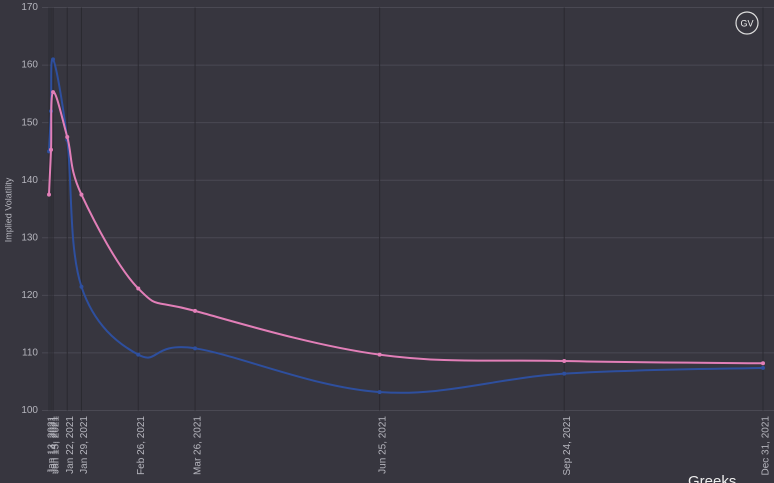  What do you see at coordinates (141, 445) in the screenshot?
I see `x-tick-label: Feb 26, 2021` at bounding box center [141, 445].